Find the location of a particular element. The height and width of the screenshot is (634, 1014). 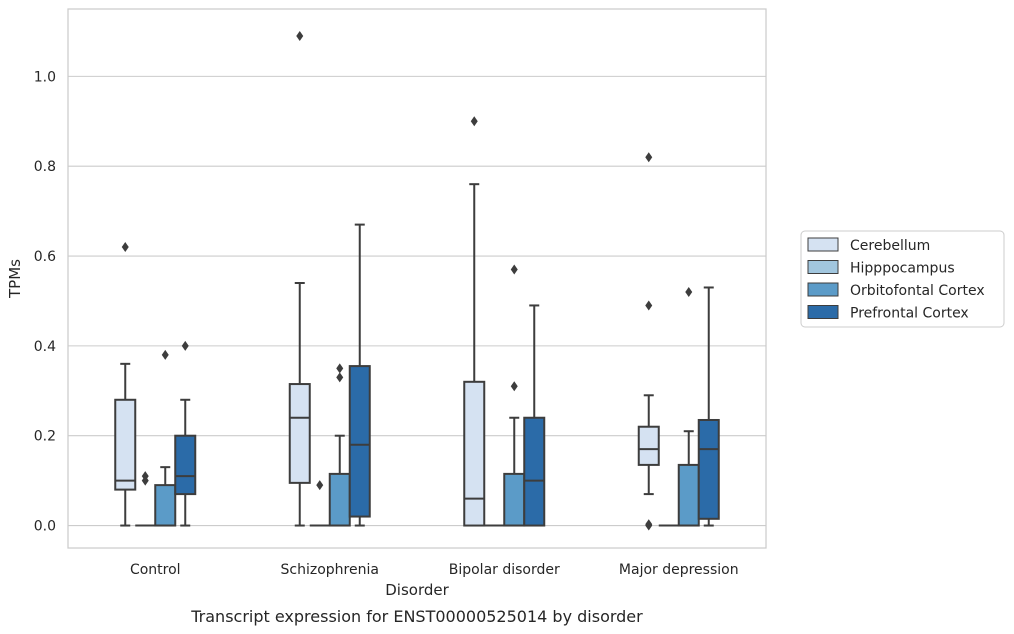

legend-label: Prefrontal Cortex is located at coordinates (909, 314).